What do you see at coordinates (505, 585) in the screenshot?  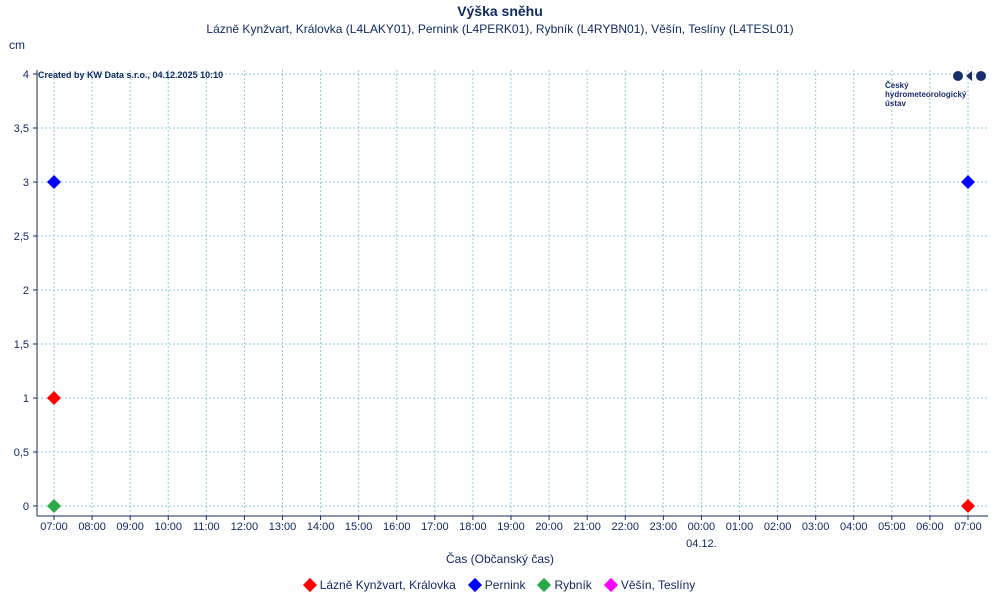 I see `legend-label: Pernink` at bounding box center [505, 585].